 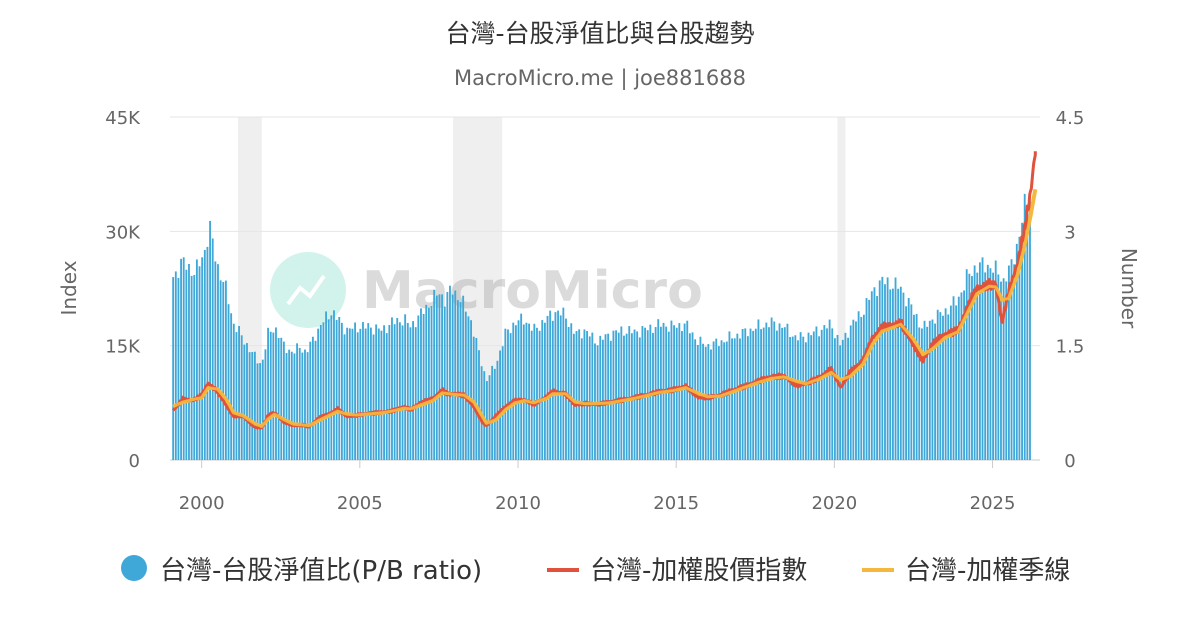 What do you see at coordinates (698, 571) in the screenshot?
I see `legend-label-index: 台灣-加權股價指數` at bounding box center [698, 571].